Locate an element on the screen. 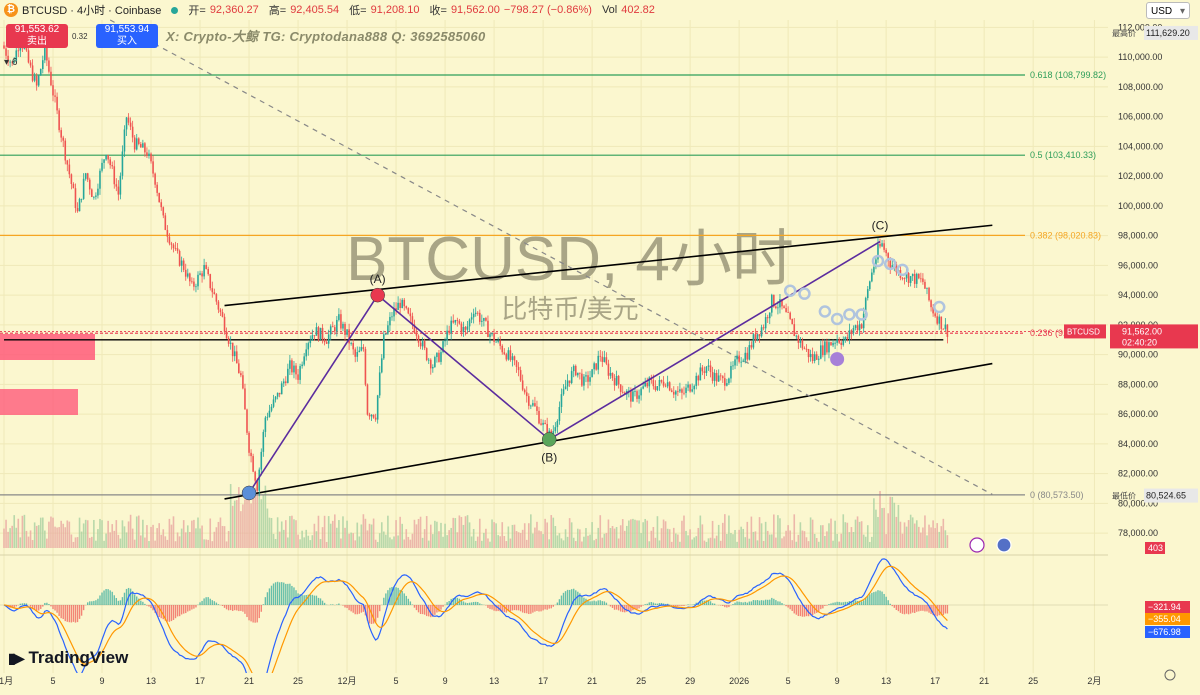 The height and width of the screenshot is (695, 1200). currency-select: USD▾ is located at coordinates (1168, 10).